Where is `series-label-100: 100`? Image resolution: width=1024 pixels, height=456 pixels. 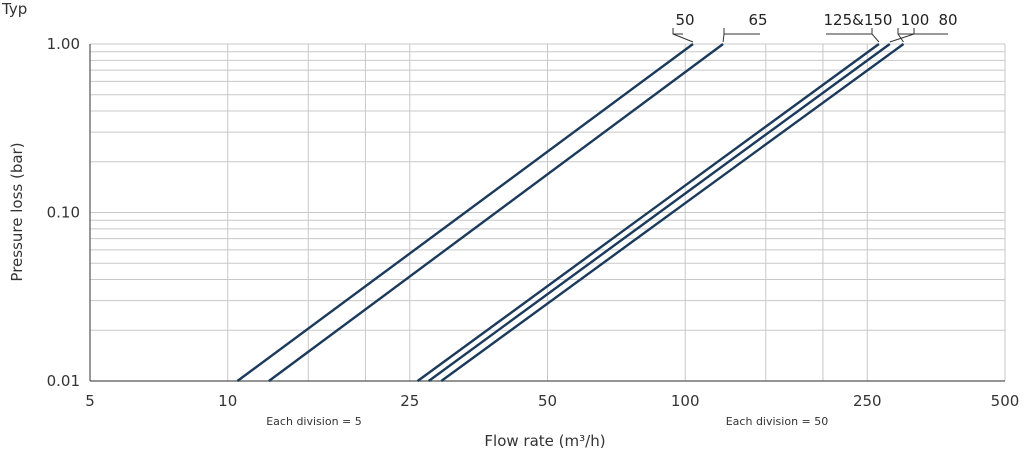 series-label-100: 100 is located at coordinates (915, 20).